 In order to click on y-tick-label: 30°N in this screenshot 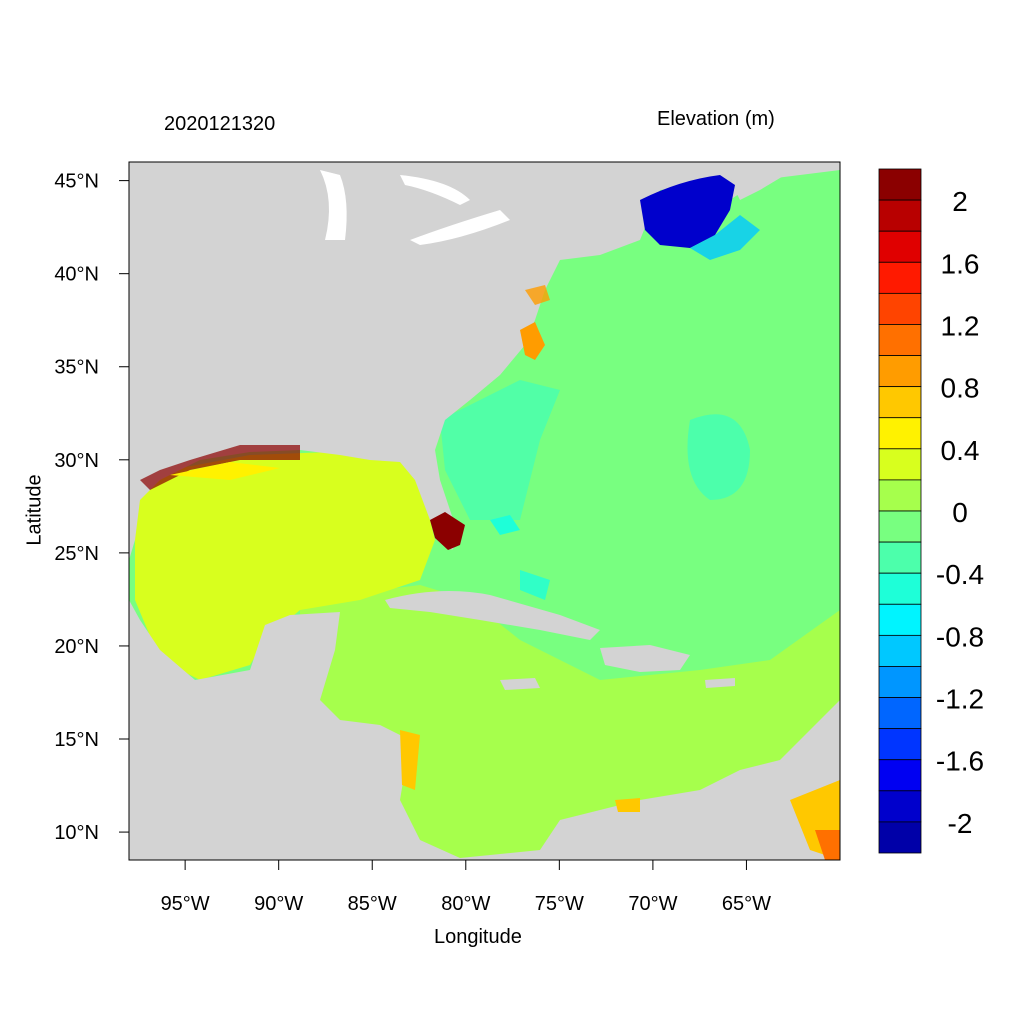, I will do `click(76, 461)`.